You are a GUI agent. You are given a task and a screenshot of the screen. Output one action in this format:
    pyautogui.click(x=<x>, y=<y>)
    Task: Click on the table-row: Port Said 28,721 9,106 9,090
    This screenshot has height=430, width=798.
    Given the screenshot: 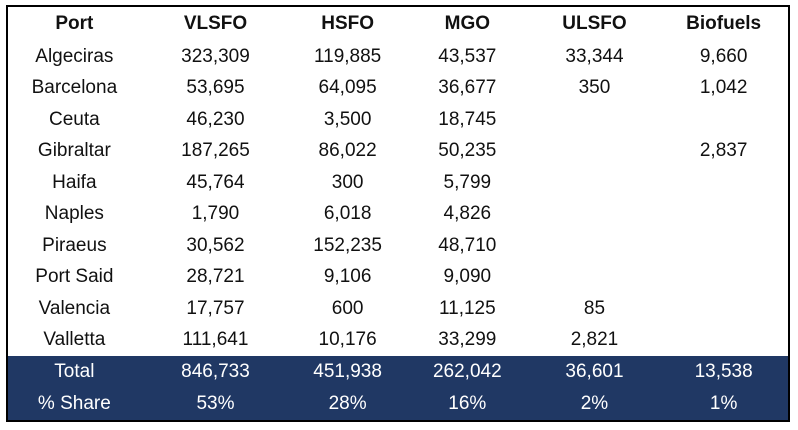 What is the action you would take?
    pyautogui.click(x=398, y=278)
    